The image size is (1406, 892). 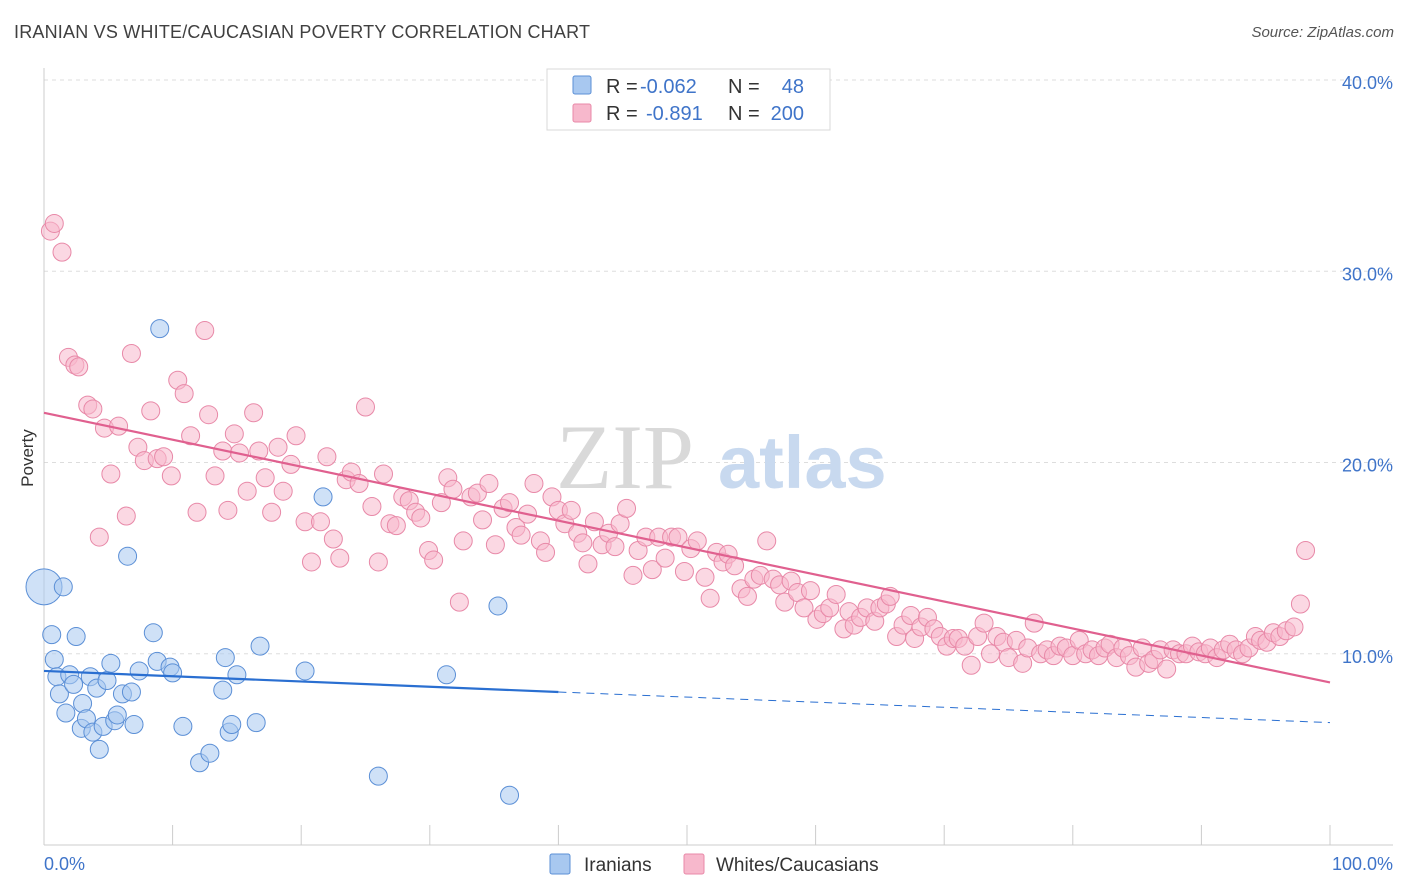 What do you see at coordinates (582, 113) in the screenshot?
I see `stats-legend-swatch-whites` at bounding box center [582, 113].